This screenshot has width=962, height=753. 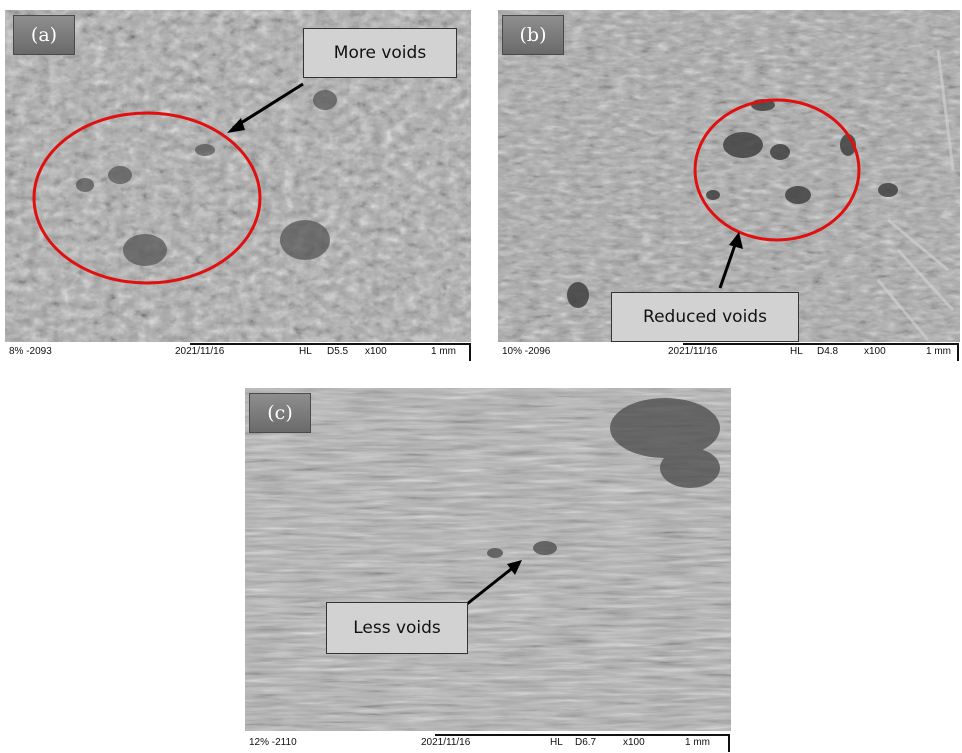 What do you see at coordinates (958, 352) in the screenshot?
I see `scale-tick-b` at bounding box center [958, 352].